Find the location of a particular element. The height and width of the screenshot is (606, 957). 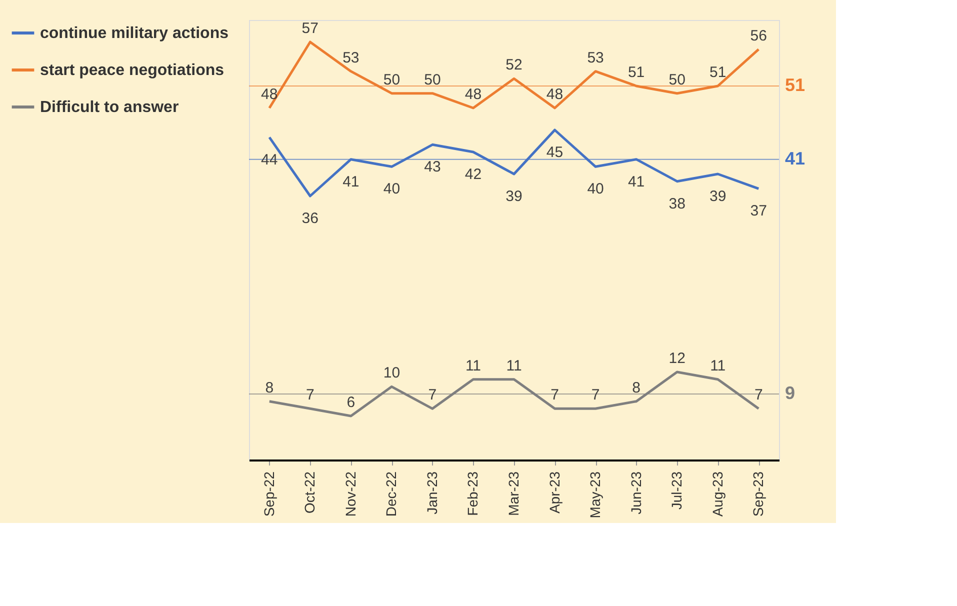

data-label: 6 is located at coordinates (351, 402).